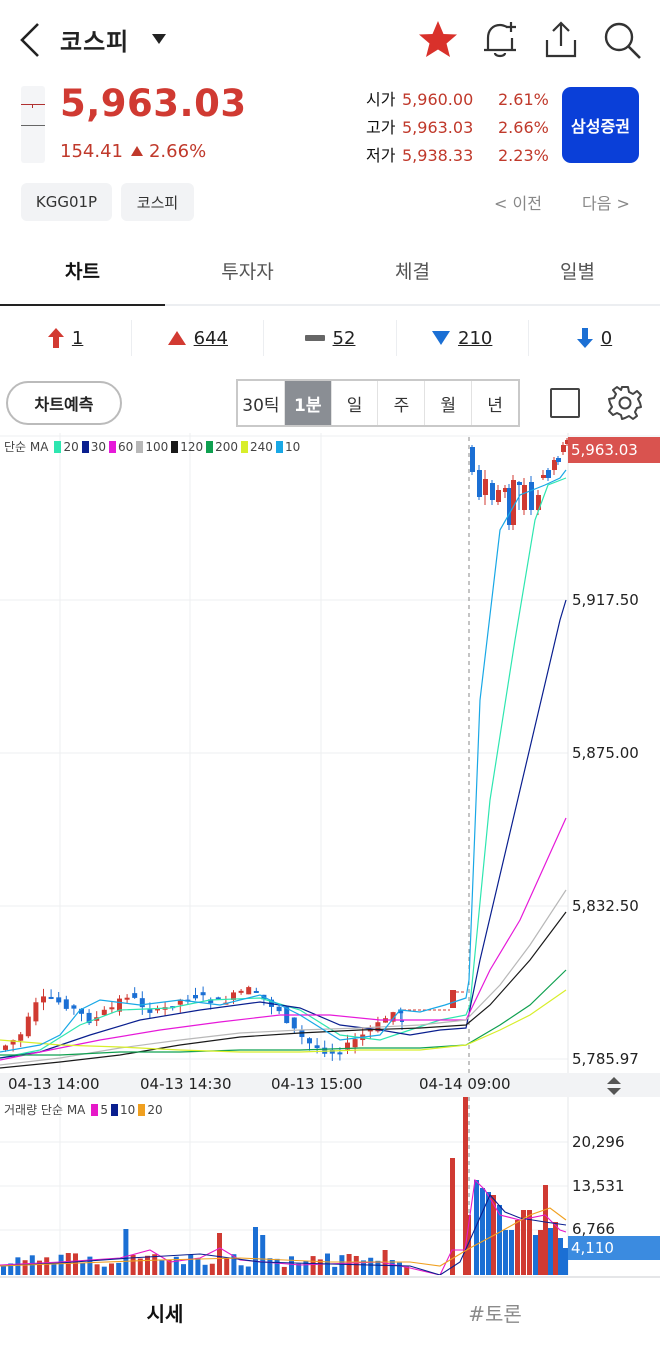 The image size is (660, 1355). What do you see at coordinates (330, 1315) in the screenshot?
I see `bottom-nav: 시세 #토론` at bounding box center [330, 1315].